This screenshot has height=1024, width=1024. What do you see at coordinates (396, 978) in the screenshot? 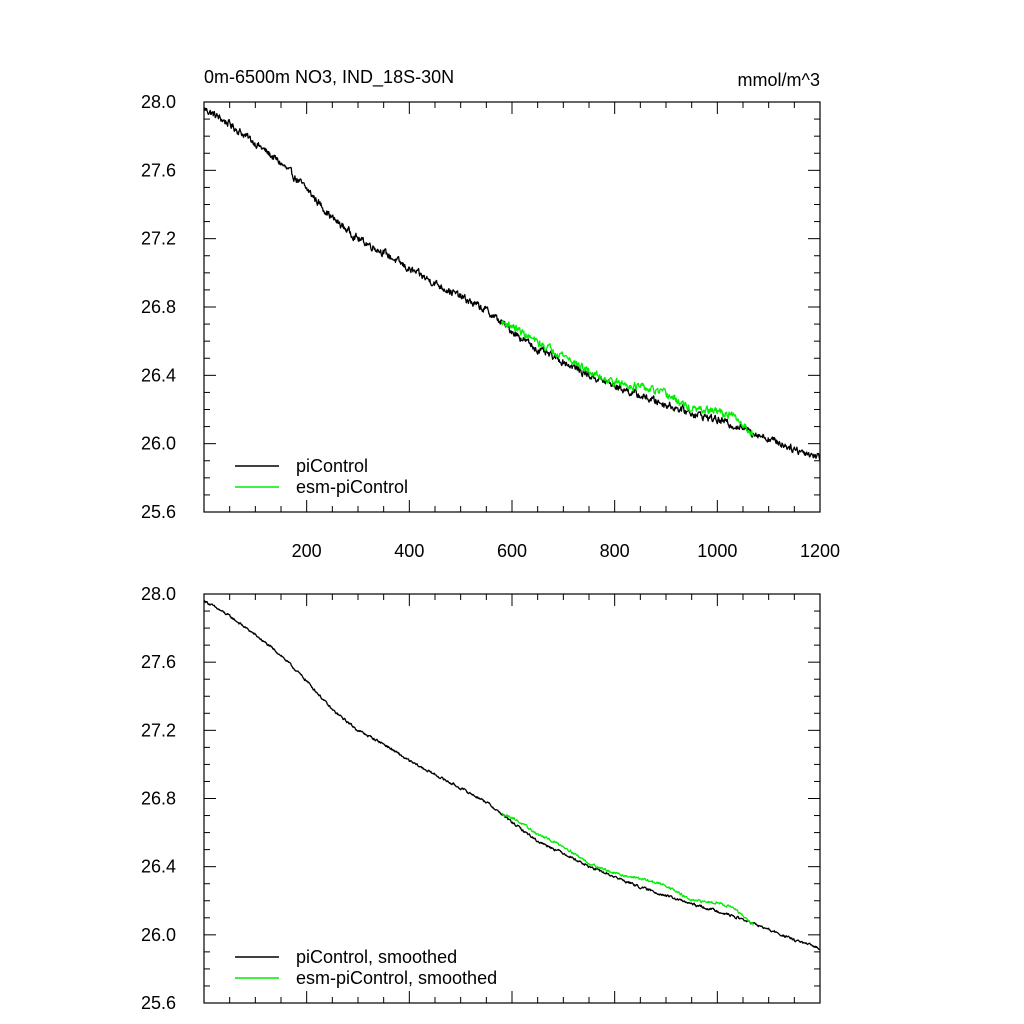
I see `legend-label: esm-piControl, smoothed` at bounding box center [396, 978].